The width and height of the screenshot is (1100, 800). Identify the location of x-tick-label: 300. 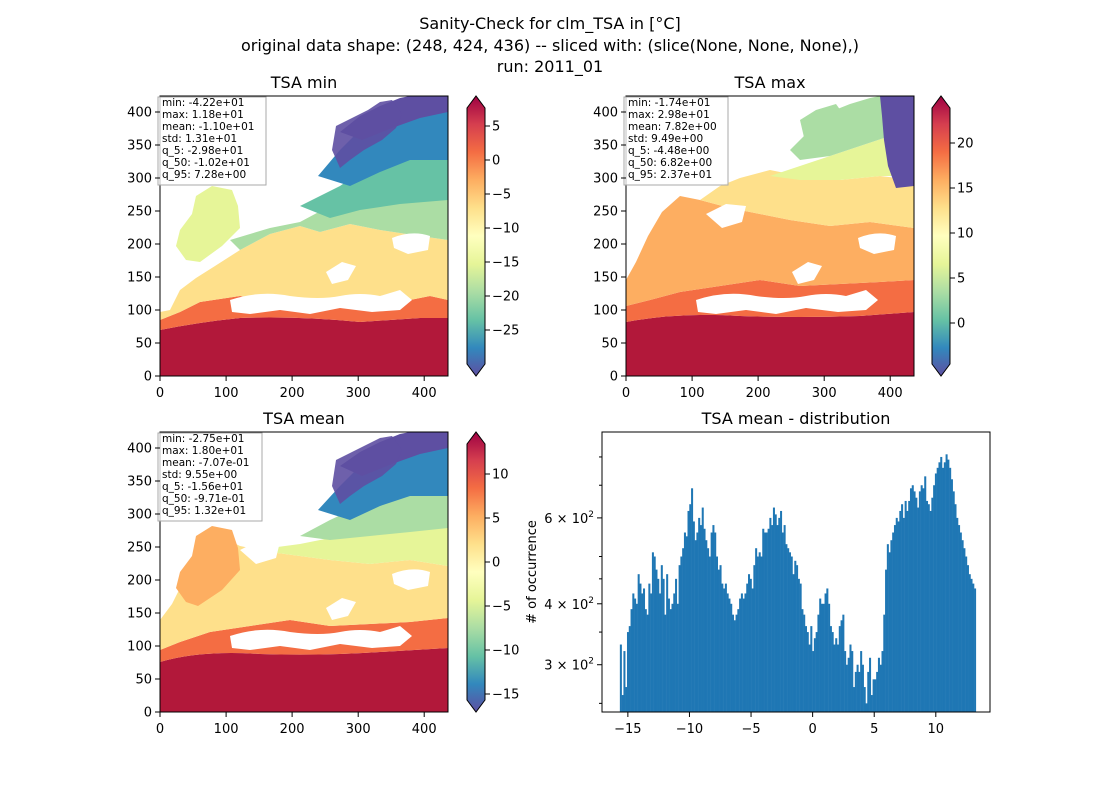
(824, 393).